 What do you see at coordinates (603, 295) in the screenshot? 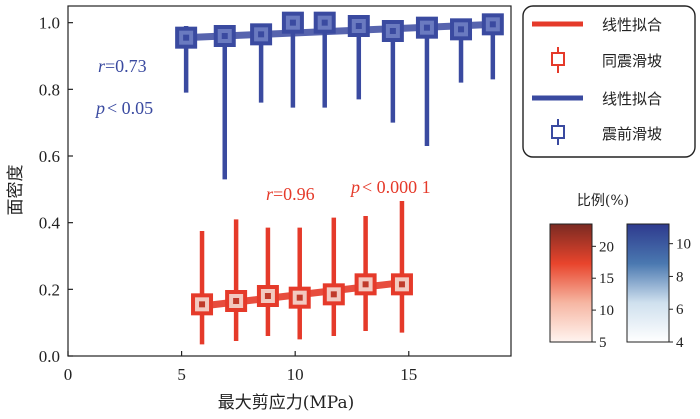
I see `red-colorbar-ticks: 5 10 15 20` at bounding box center [603, 295].